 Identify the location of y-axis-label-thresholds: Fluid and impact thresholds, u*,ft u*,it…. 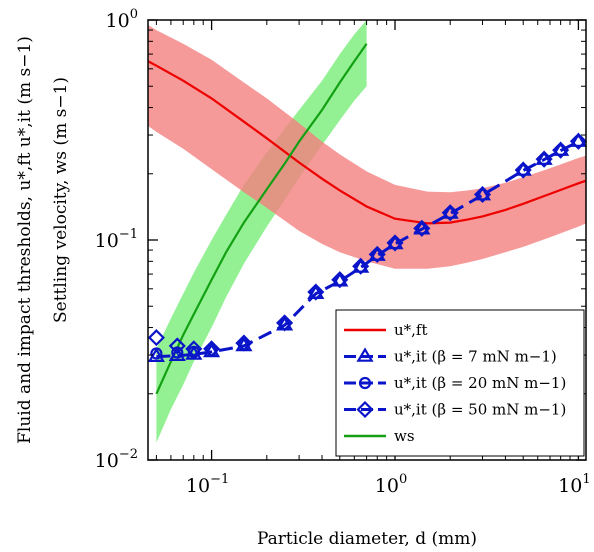
(25, 240).